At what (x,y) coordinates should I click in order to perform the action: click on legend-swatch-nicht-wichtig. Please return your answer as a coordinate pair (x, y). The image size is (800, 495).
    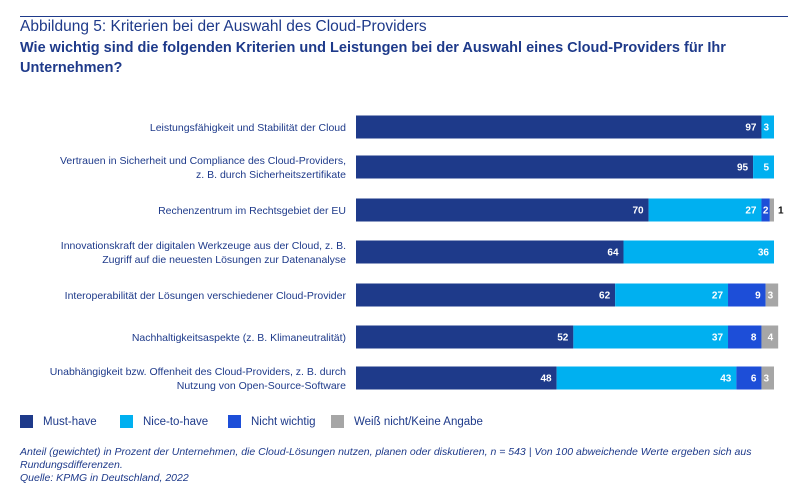
    Looking at the image, I should click on (234, 421).